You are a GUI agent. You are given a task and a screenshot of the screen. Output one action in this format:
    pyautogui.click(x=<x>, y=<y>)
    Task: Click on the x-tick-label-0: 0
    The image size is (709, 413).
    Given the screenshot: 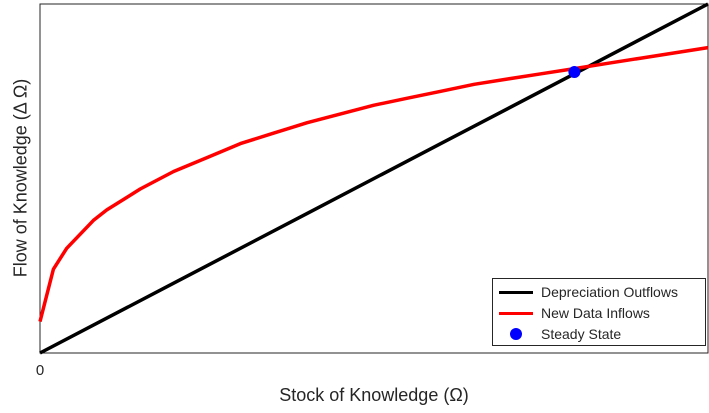 What is the action you would take?
    pyautogui.click(x=40, y=370)
    